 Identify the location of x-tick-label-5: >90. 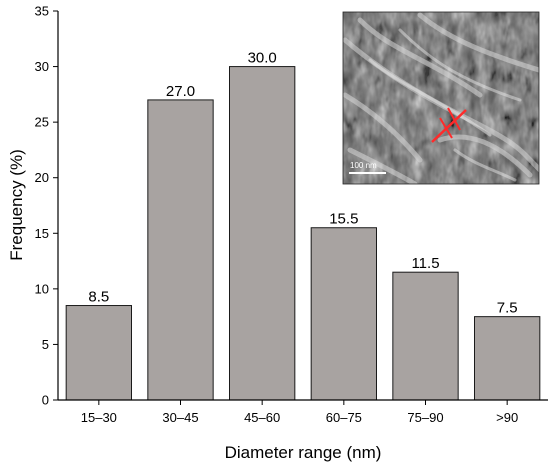
(507, 417).